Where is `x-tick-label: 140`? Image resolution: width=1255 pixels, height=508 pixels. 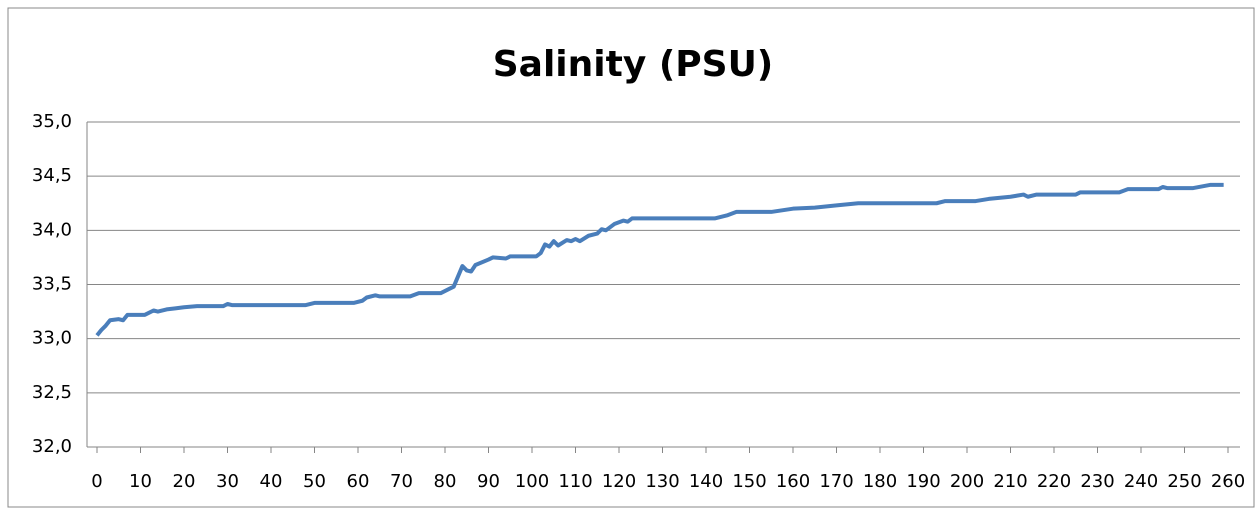
x-tick-label: 140 is located at coordinates (706, 481).